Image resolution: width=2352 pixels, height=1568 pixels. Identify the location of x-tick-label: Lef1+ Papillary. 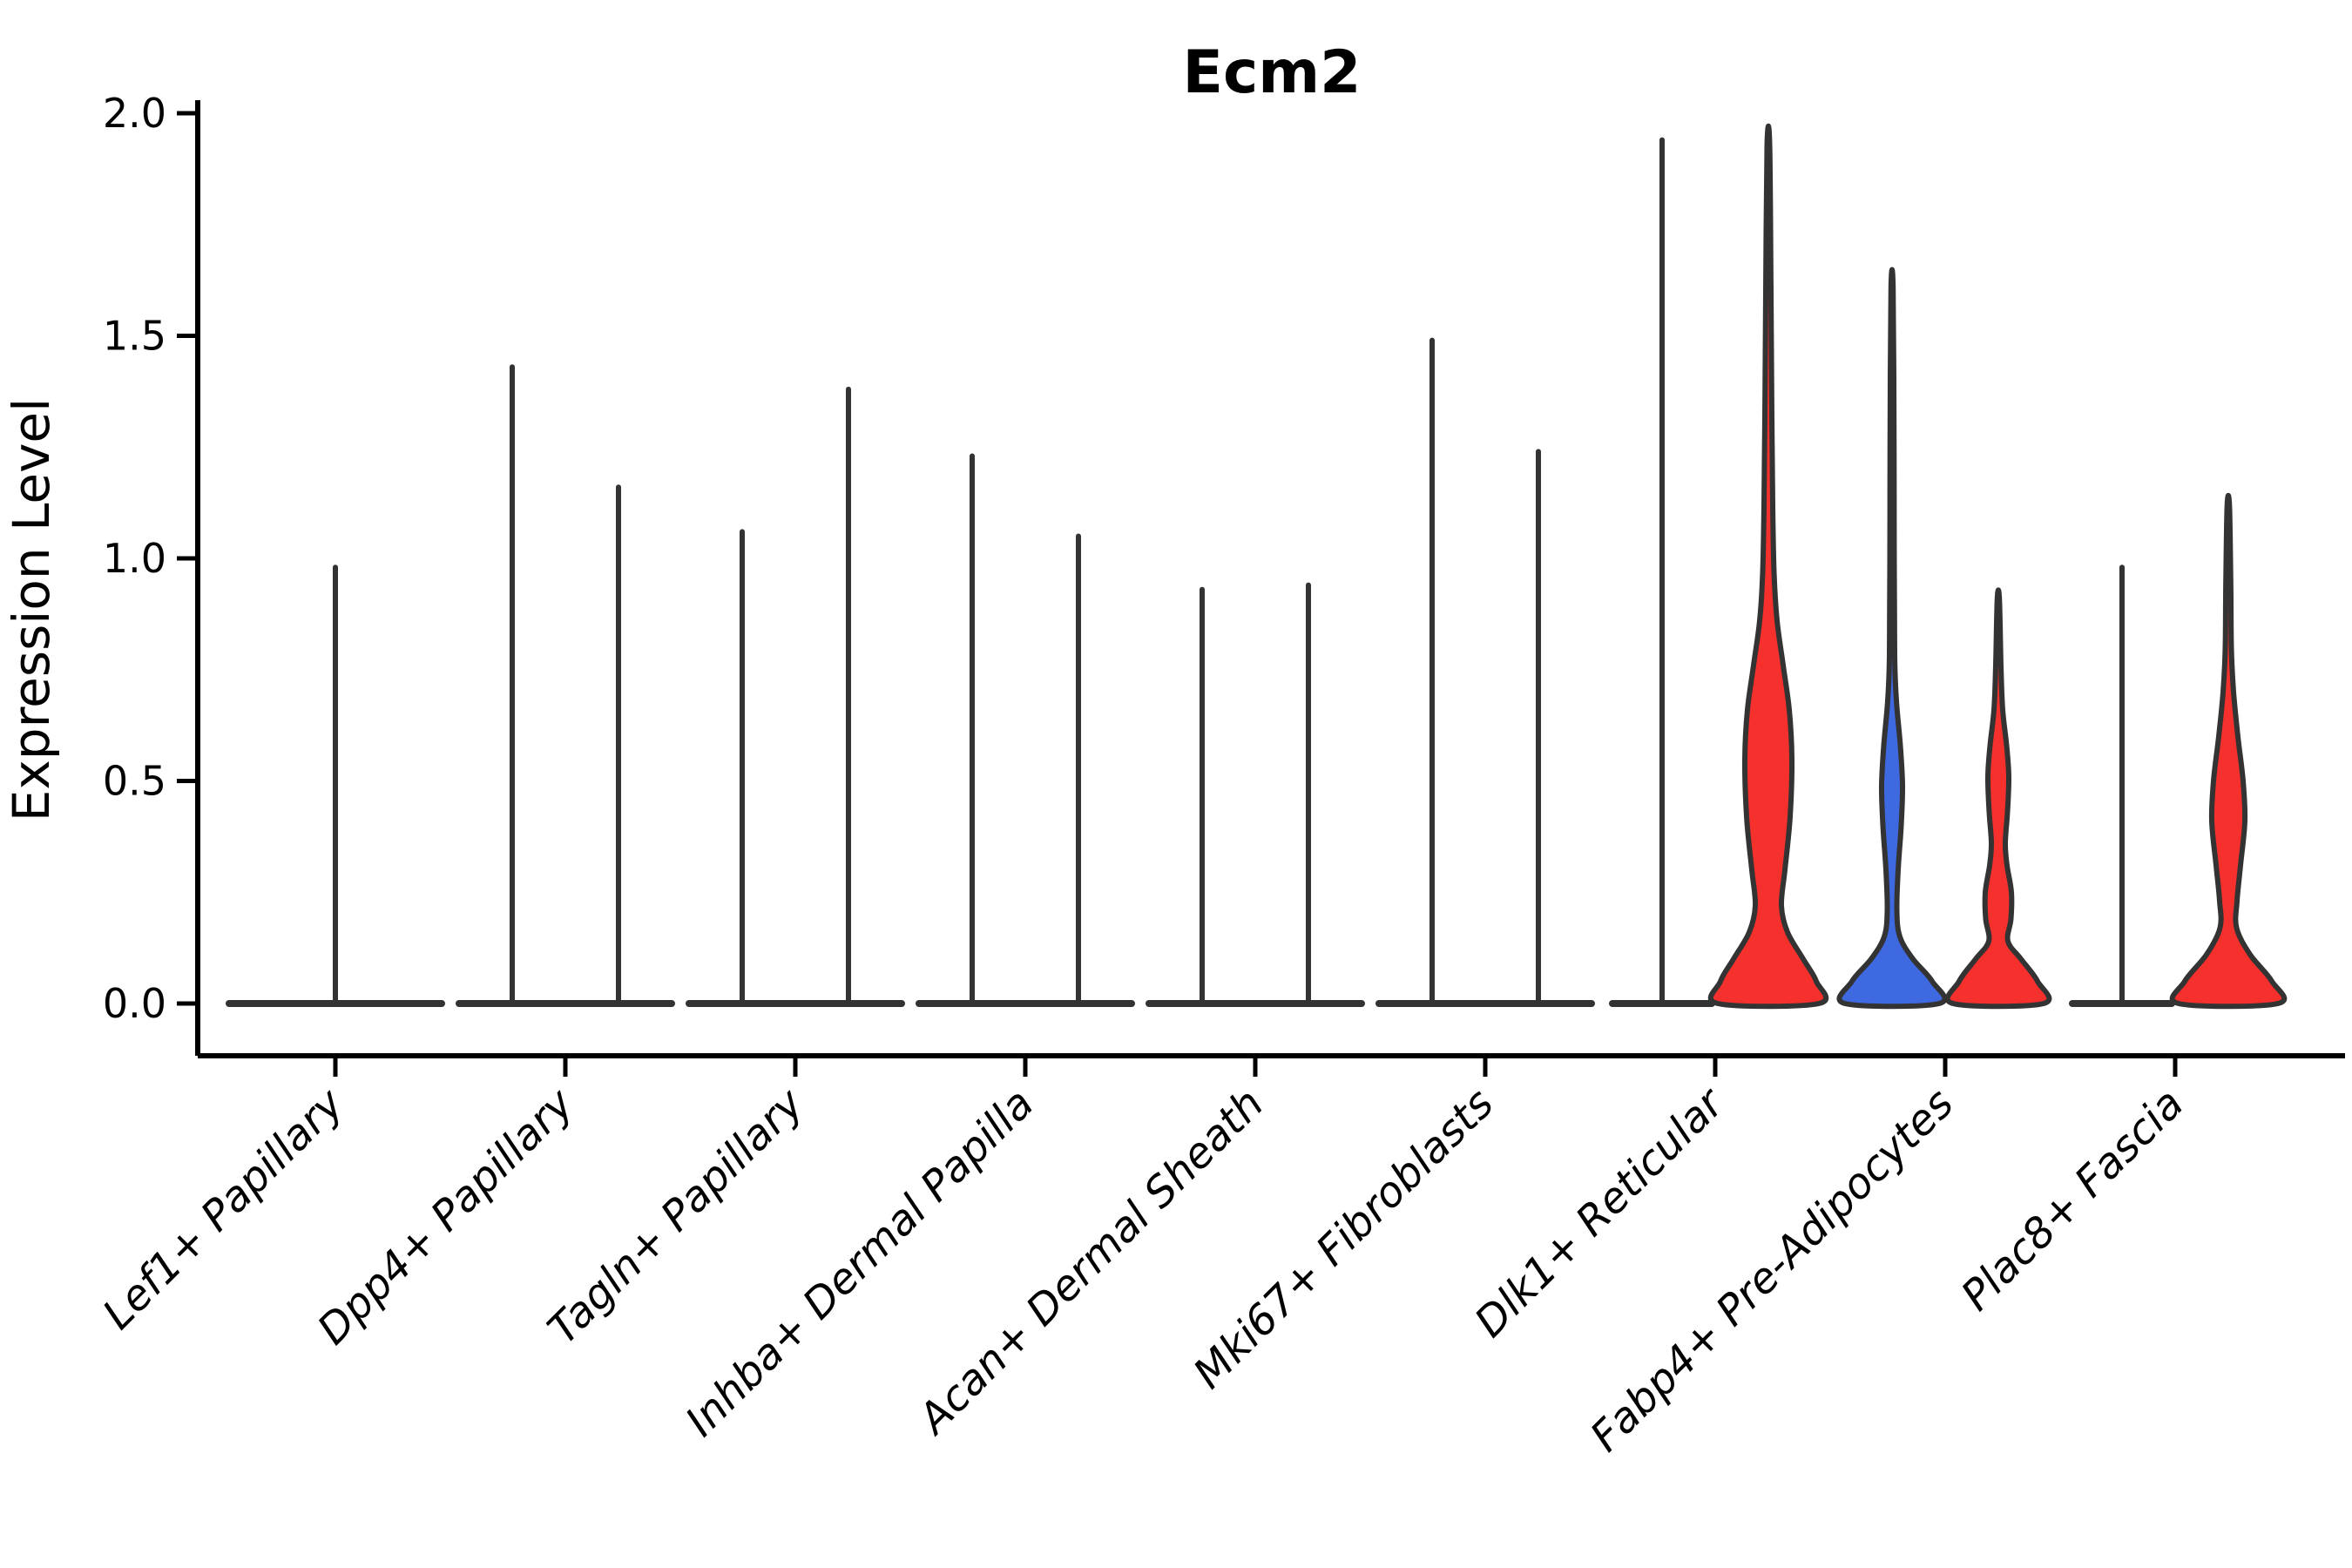
(223, 1208).